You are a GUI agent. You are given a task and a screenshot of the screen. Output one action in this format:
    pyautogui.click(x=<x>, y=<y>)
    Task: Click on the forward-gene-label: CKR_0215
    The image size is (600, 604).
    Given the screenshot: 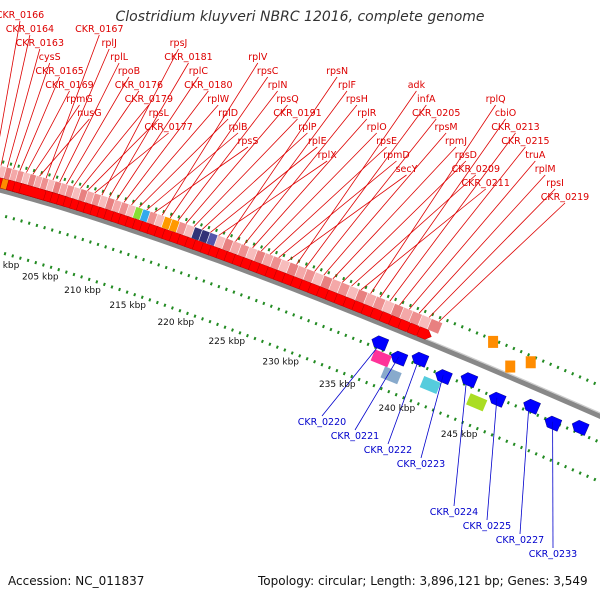 What is the action you would take?
    pyautogui.click(x=525, y=141)
    